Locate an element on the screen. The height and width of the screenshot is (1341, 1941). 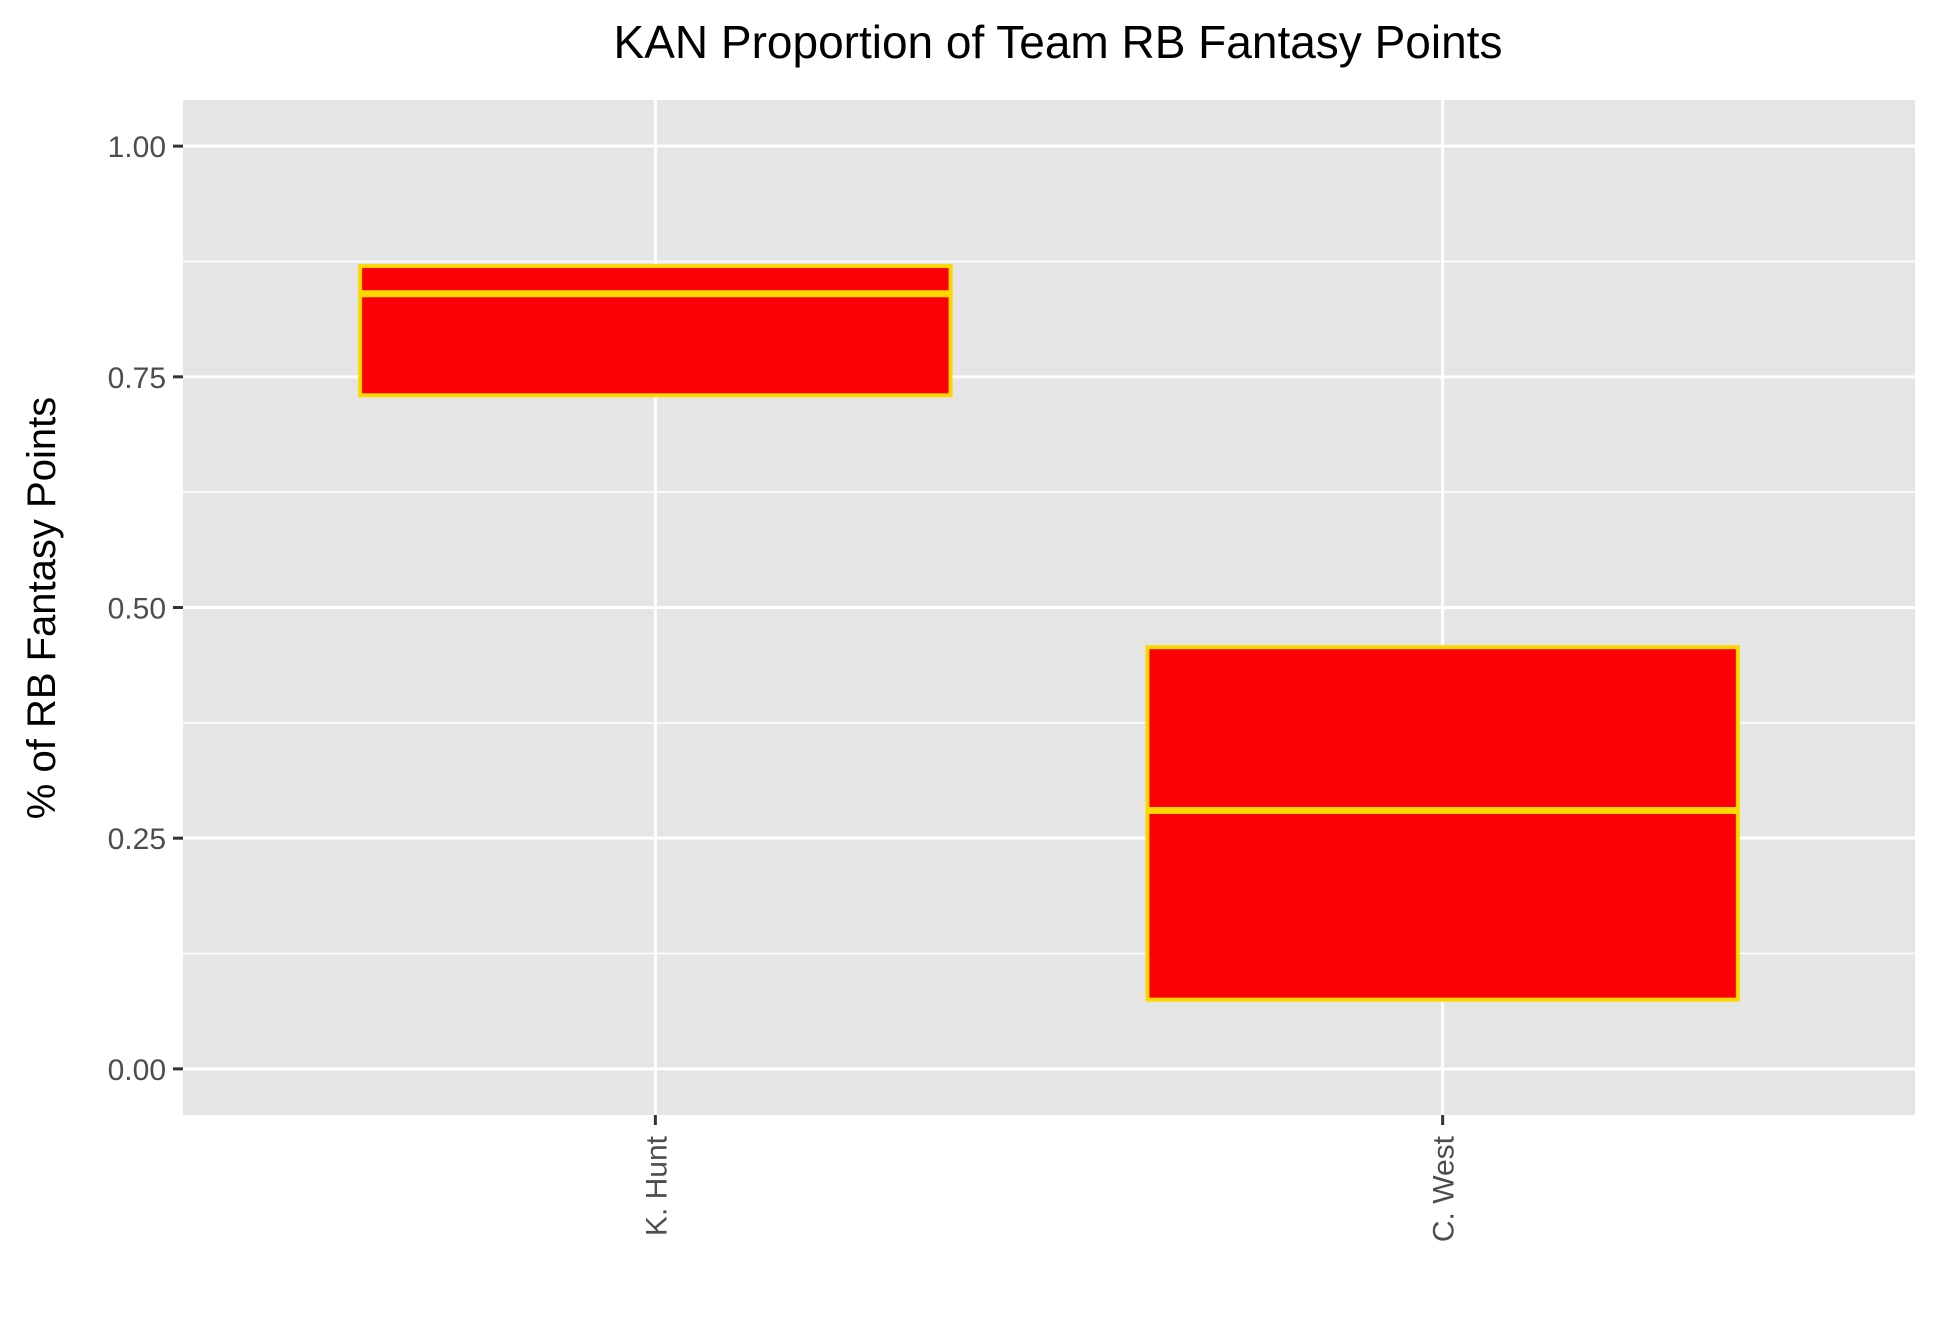
y-tick-label: 0.50 is located at coordinates (137, 609).